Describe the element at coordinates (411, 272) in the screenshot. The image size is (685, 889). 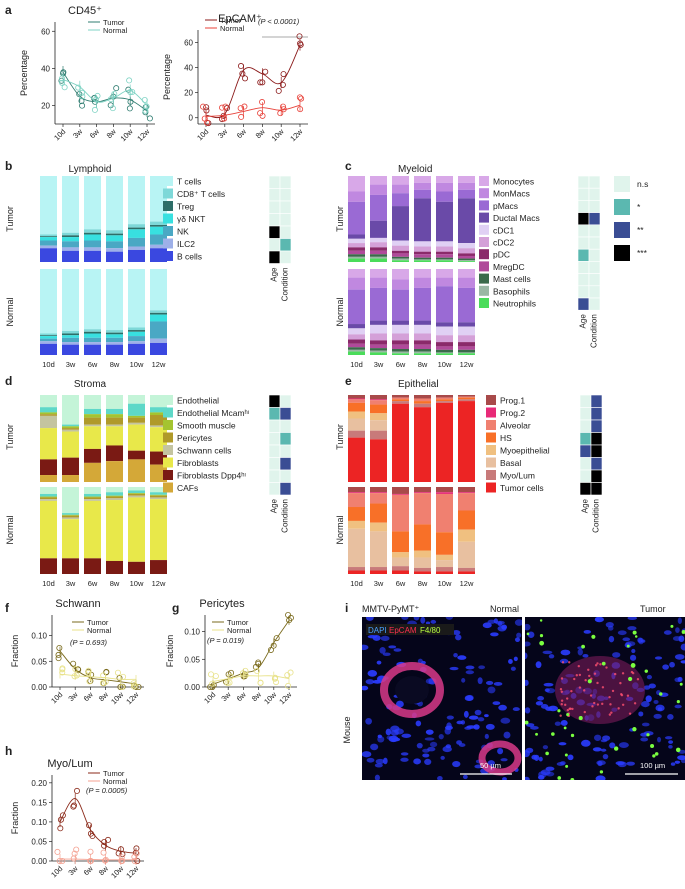
I see `bars-myeloid: 10d 3w 6w 8w 10w 12w` at that location.